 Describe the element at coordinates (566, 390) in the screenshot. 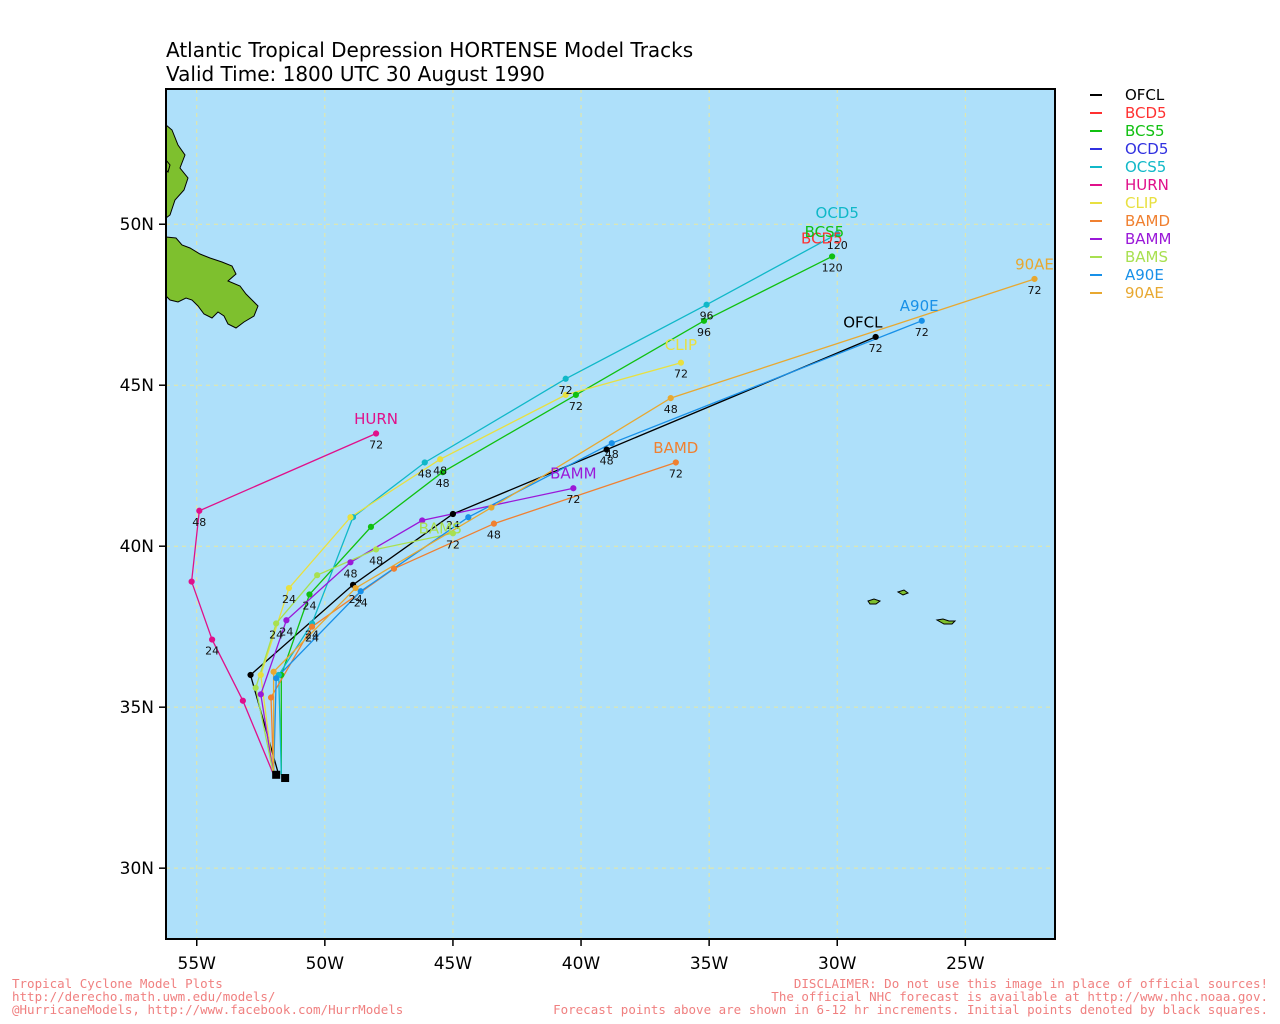

I see `hour-label-ocs5-72: 72` at that location.